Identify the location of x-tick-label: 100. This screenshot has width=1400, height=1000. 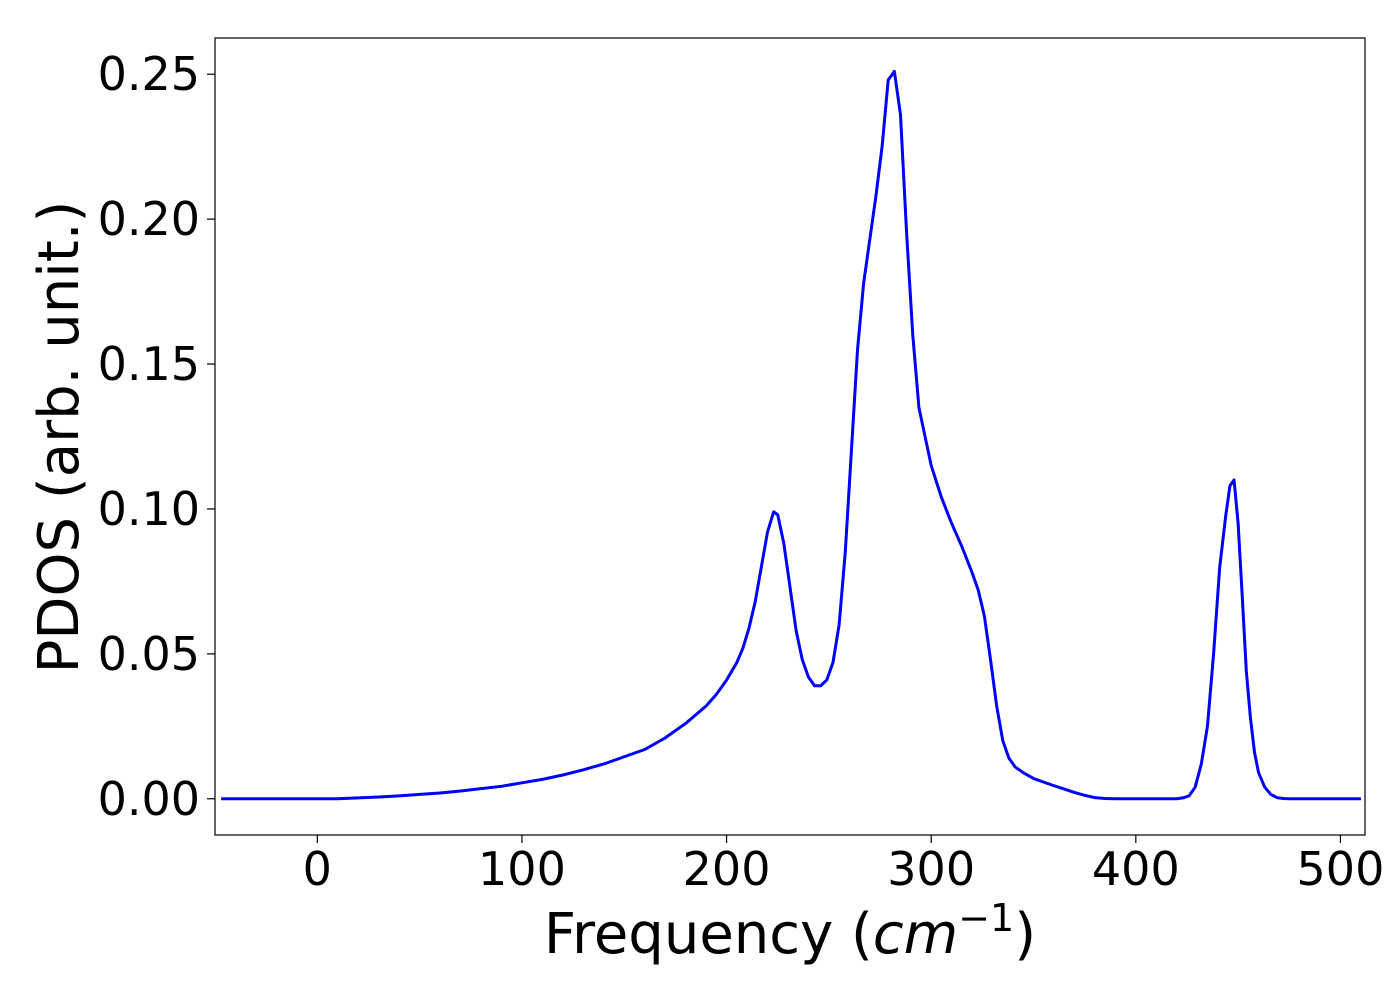
(522, 869).